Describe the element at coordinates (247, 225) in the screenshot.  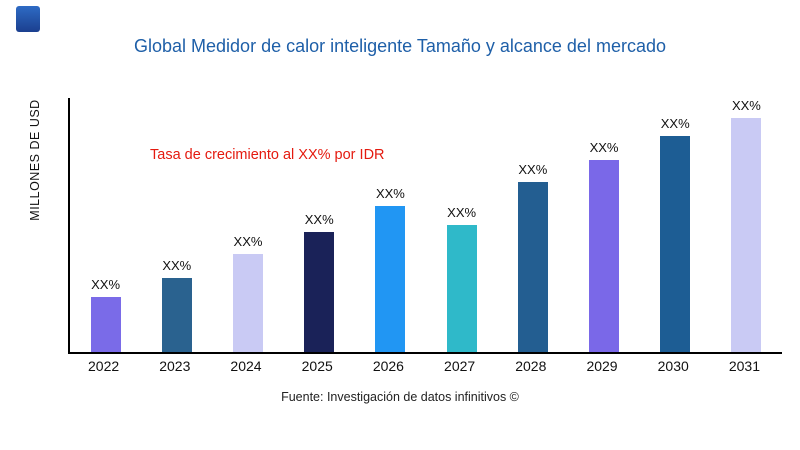
I see `bar-slot-2024: XX%` at that location.